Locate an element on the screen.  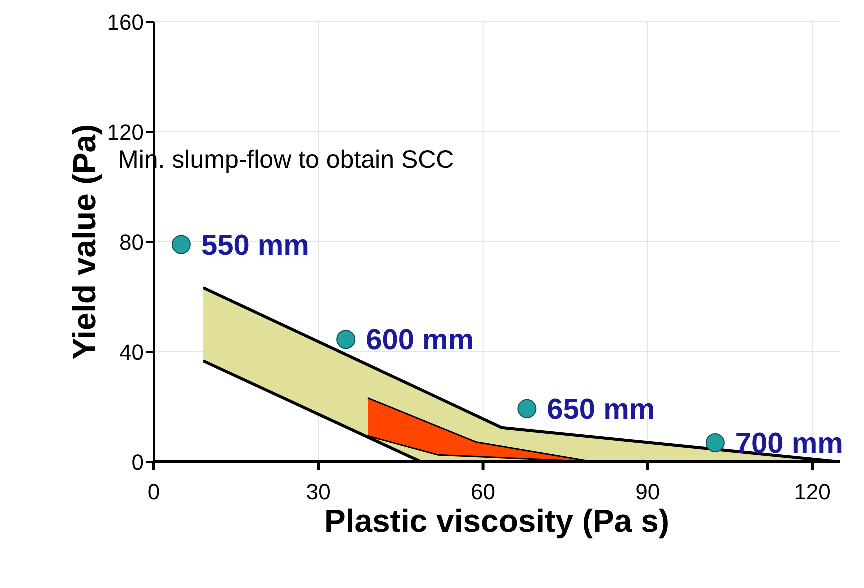
annotation: 600 mm is located at coordinates (420, 340).